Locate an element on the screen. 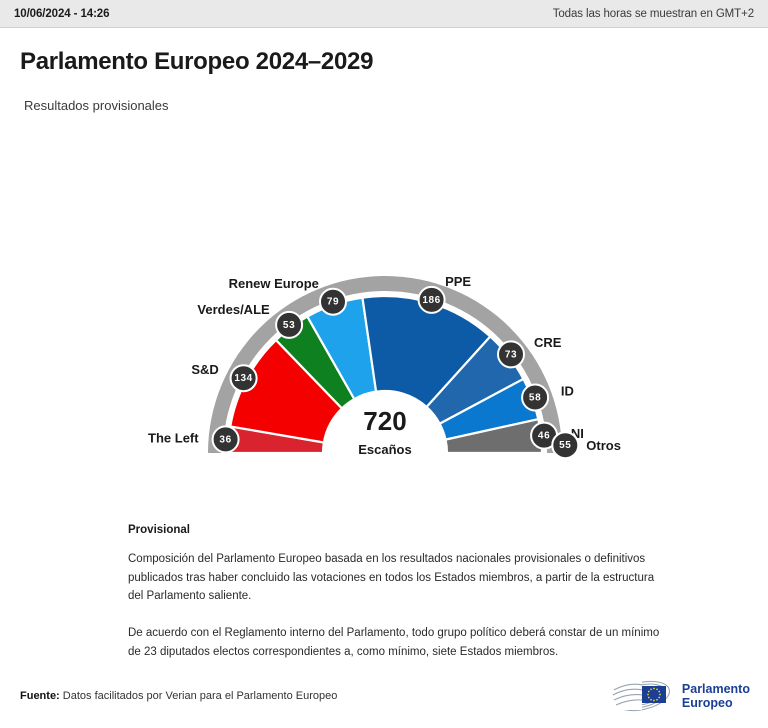 This screenshot has height=728, width=768. party-label-verdes-ale: Verdes/ALE is located at coordinates (233, 309).